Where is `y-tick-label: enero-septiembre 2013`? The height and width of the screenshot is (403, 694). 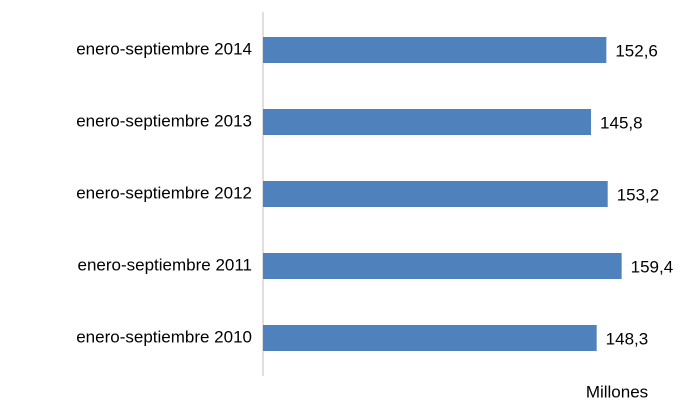 y-tick-label: enero-septiembre 2013 is located at coordinates (164, 120).